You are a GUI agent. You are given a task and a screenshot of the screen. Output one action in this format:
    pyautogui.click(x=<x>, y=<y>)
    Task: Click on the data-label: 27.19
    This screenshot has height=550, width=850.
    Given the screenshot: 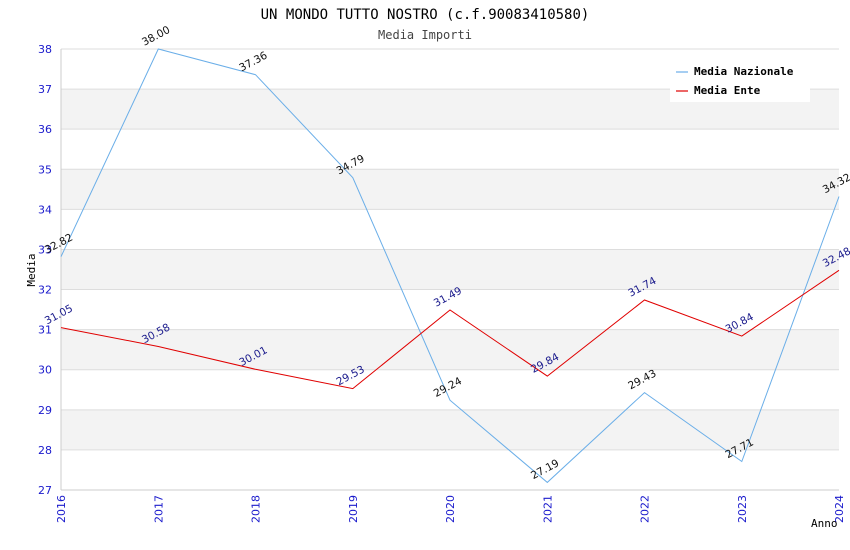 What is the action you would take?
    pyautogui.click(x=545, y=469)
    